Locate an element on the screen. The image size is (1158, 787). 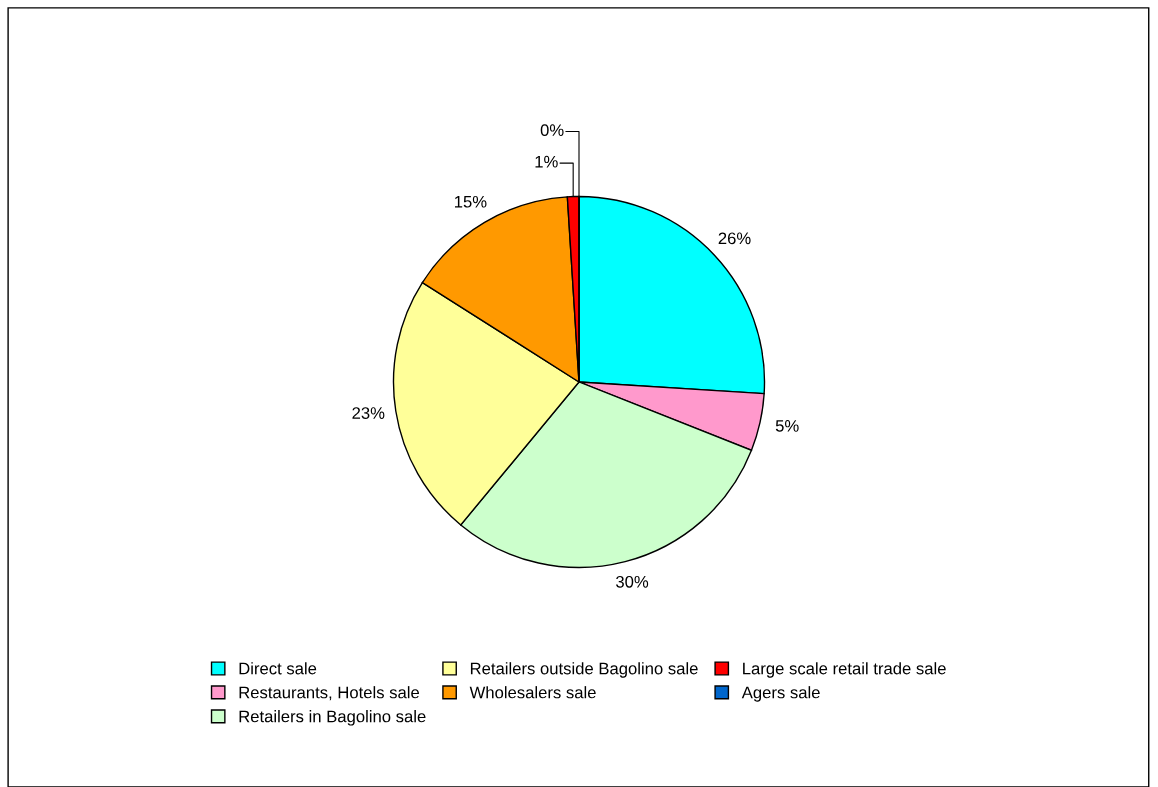
data-label: 1% is located at coordinates (546, 161).